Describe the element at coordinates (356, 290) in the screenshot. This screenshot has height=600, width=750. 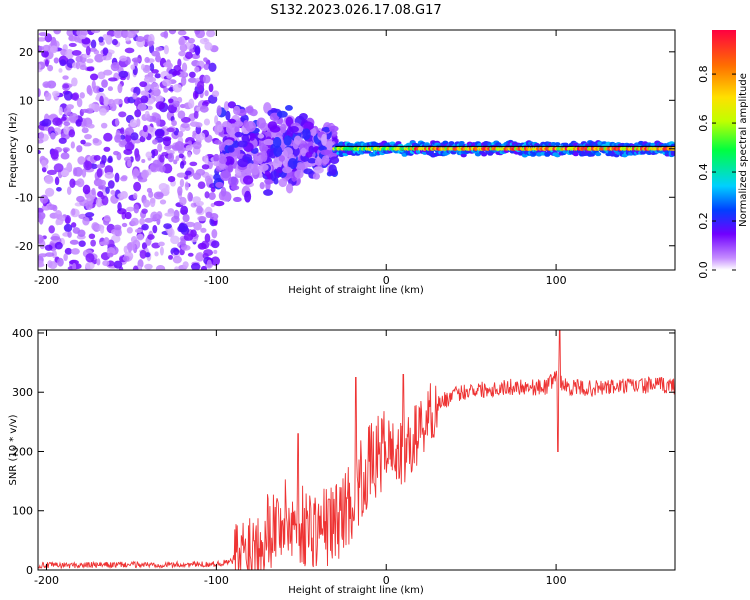
I see `top-x-axis-label: Height of straight line (km)` at that location.